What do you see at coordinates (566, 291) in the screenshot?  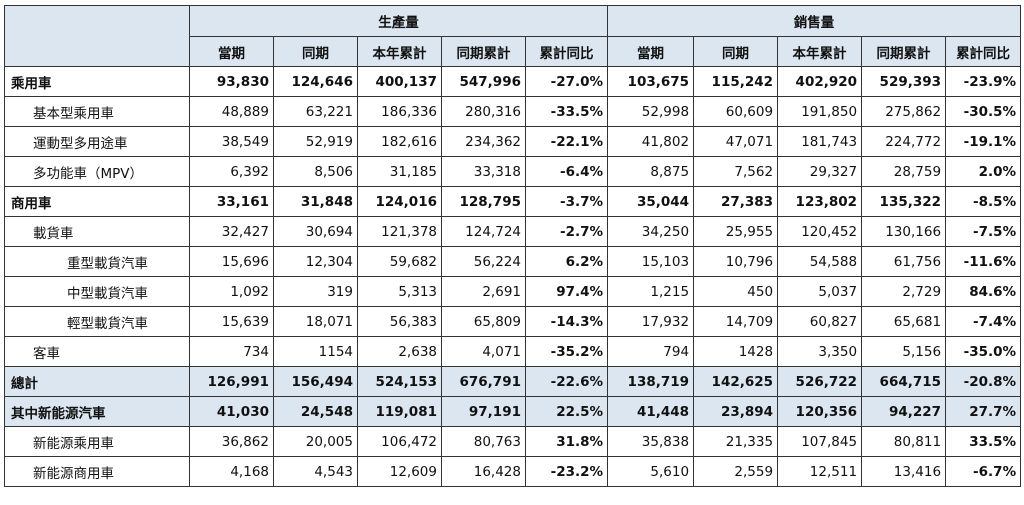 I see `production-ytd-yoy-cell: 97.4%` at bounding box center [566, 291].